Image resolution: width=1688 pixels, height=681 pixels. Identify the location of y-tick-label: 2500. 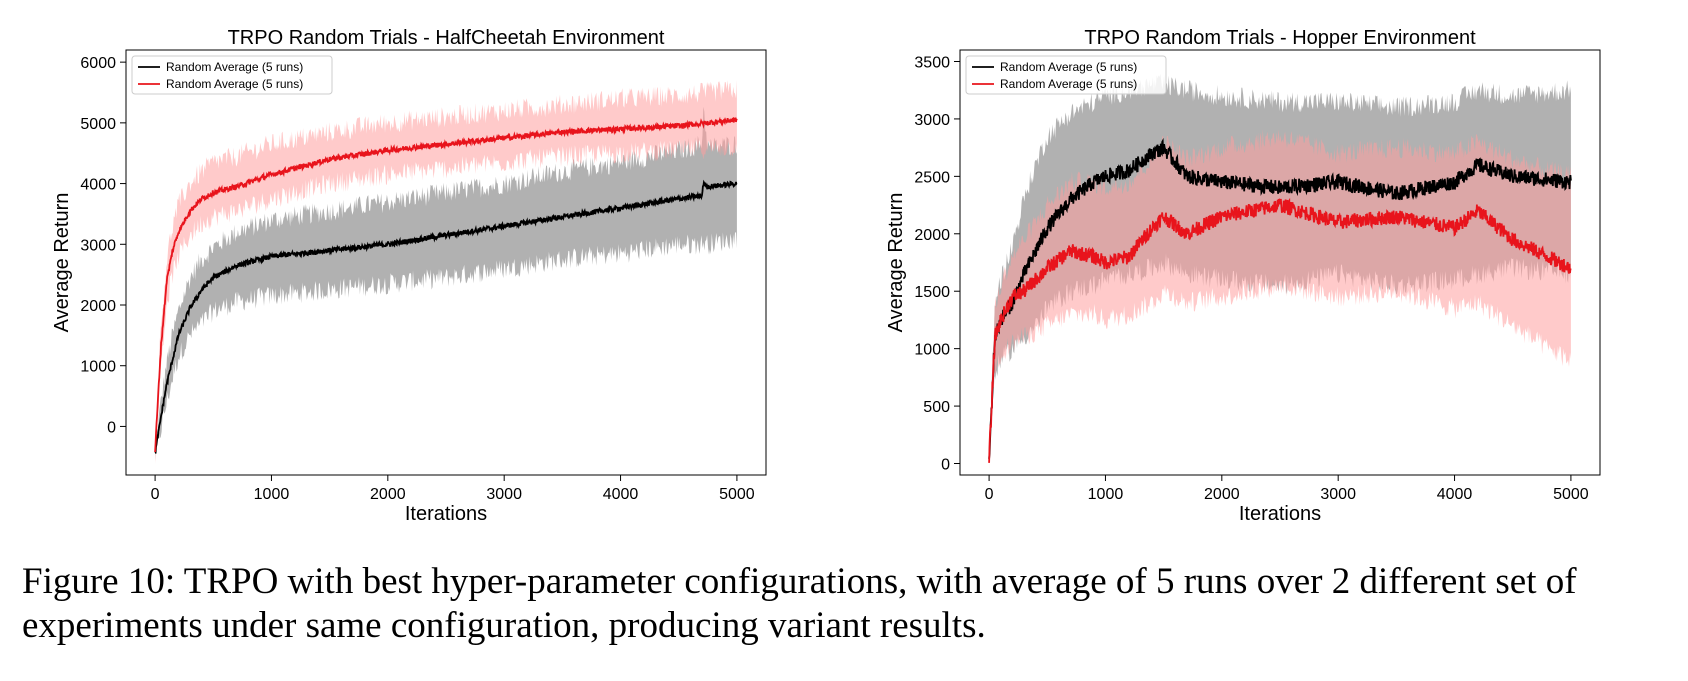
(932, 177).